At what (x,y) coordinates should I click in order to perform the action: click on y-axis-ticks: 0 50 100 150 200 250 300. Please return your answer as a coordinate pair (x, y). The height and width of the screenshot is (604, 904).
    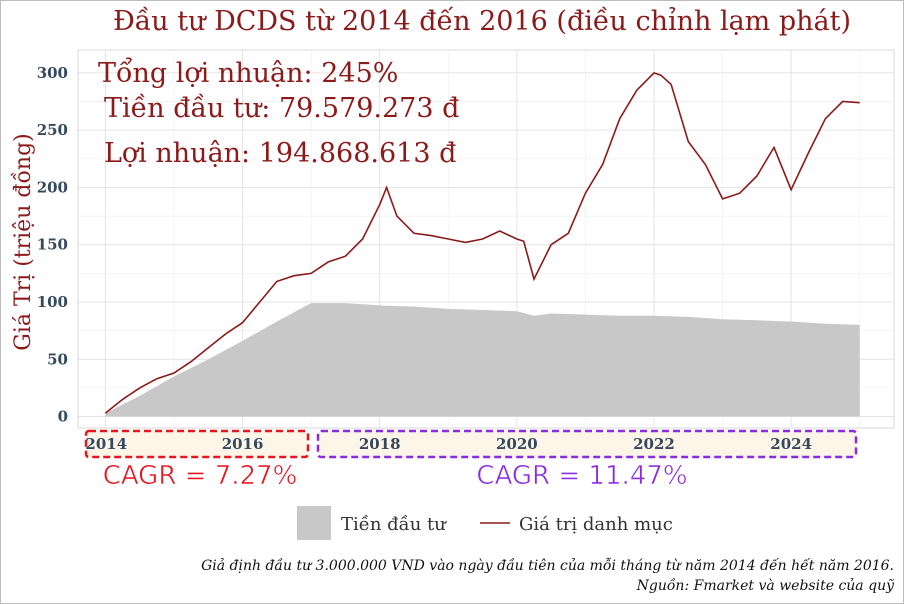
    Looking at the image, I should click on (52, 245).